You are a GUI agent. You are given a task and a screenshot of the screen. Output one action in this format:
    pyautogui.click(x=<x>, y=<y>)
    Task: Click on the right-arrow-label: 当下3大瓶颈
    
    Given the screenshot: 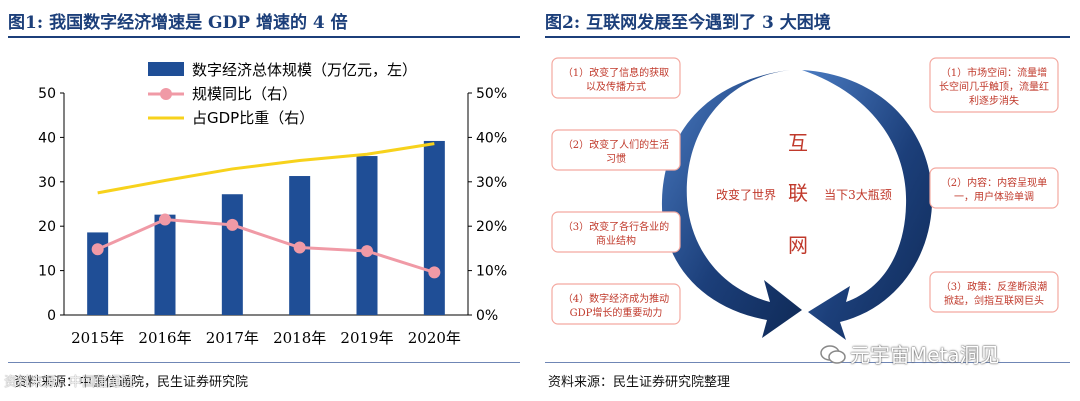 What is the action you would take?
    pyautogui.click(x=858, y=195)
    